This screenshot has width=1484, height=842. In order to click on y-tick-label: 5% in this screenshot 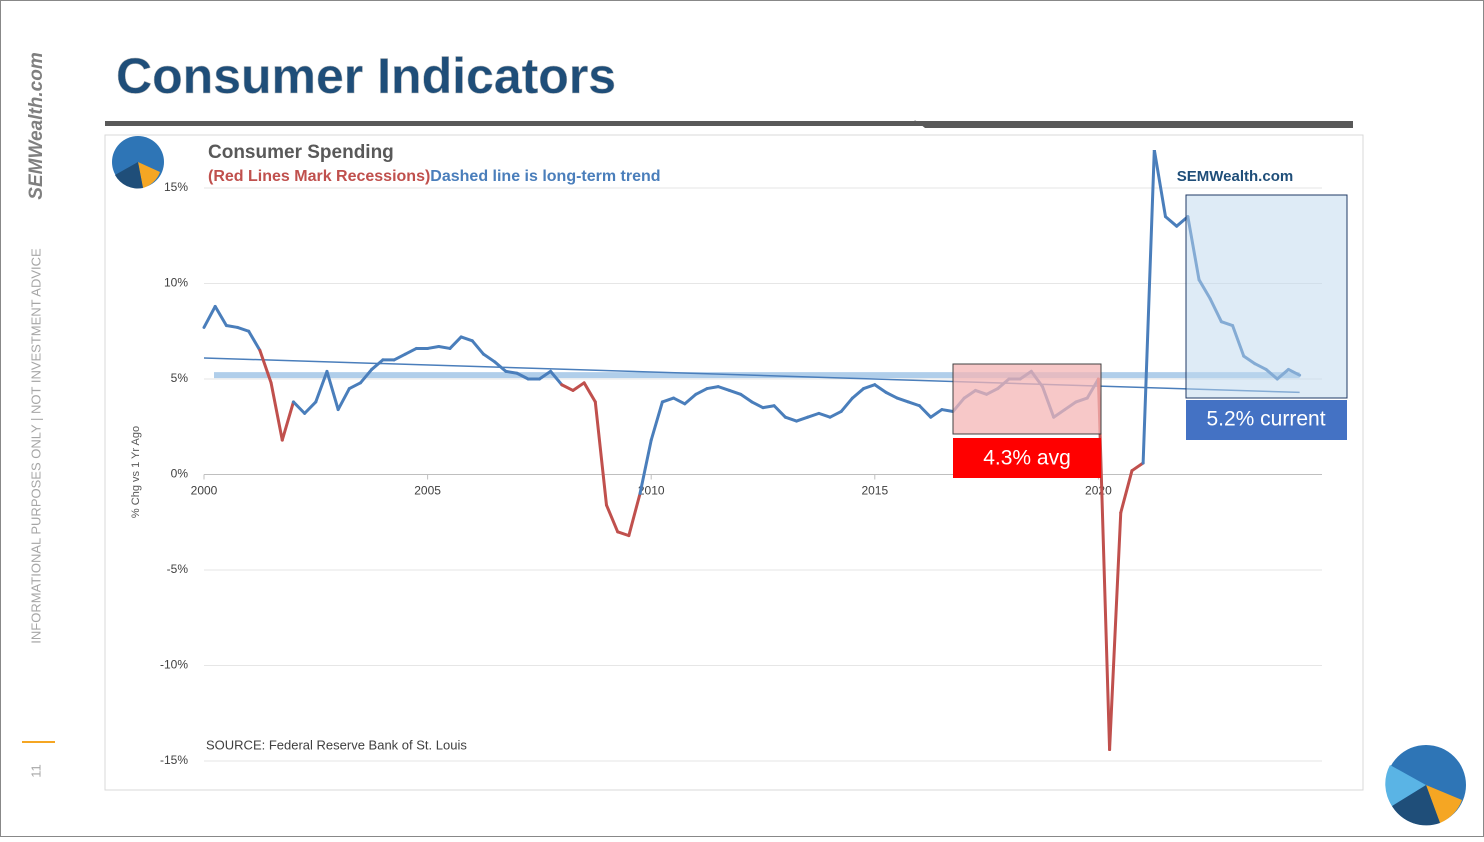, I will do `click(180, 378)`.